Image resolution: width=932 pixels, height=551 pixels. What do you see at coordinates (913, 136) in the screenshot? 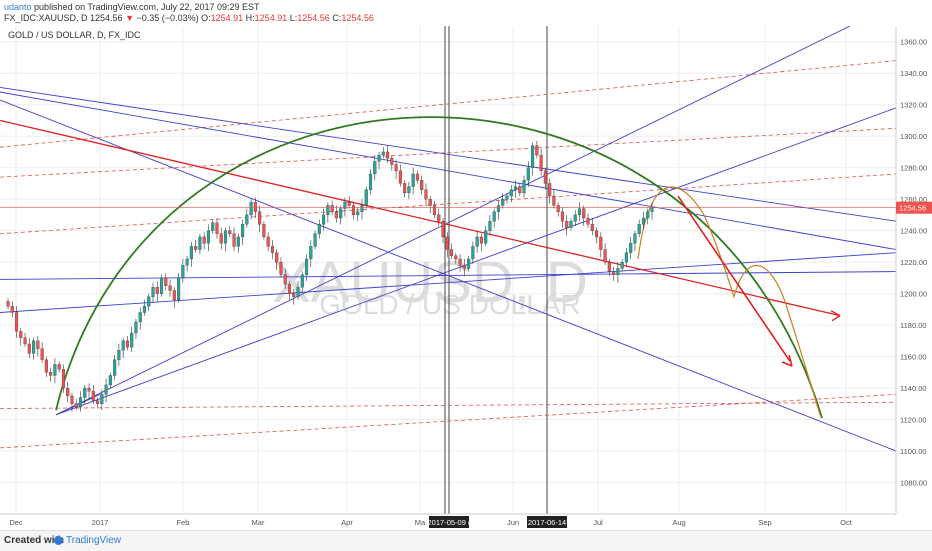
I see `price-tick-label: 1300.00` at bounding box center [913, 136].